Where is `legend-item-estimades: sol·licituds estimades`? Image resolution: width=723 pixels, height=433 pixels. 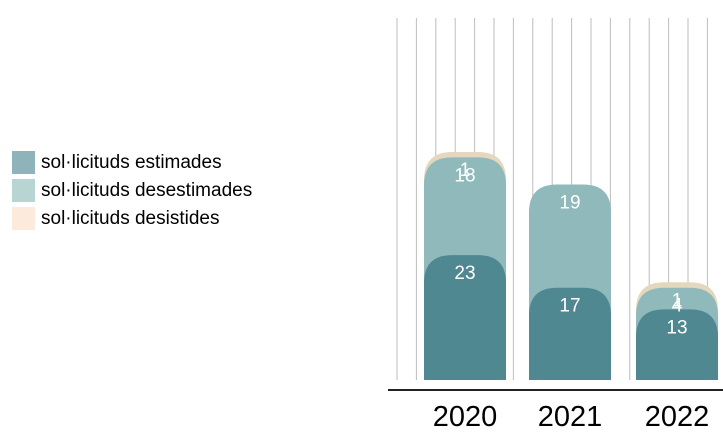
legend-item-estimades: sol·licituds estimades is located at coordinates (132, 162).